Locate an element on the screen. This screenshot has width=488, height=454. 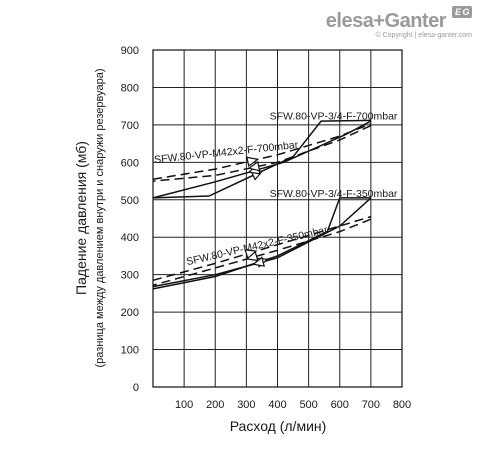
y-axis-label: Падение давления (мб) is located at coordinates (81, 218).